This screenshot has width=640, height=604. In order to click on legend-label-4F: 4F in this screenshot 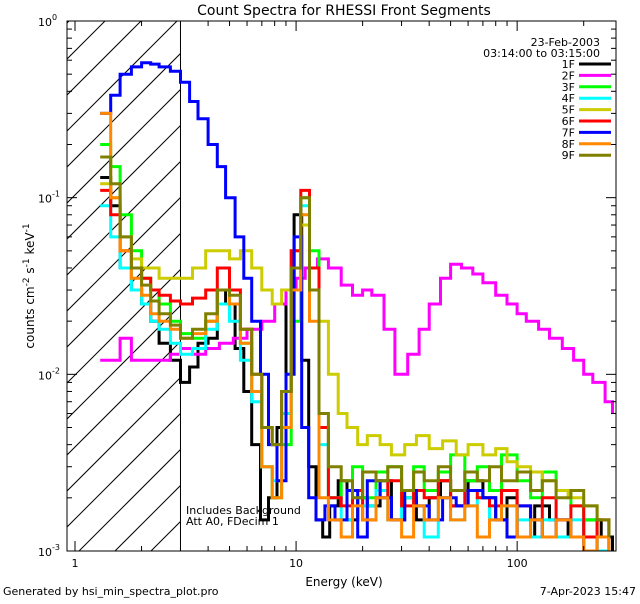, I will do `click(568, 98)`.